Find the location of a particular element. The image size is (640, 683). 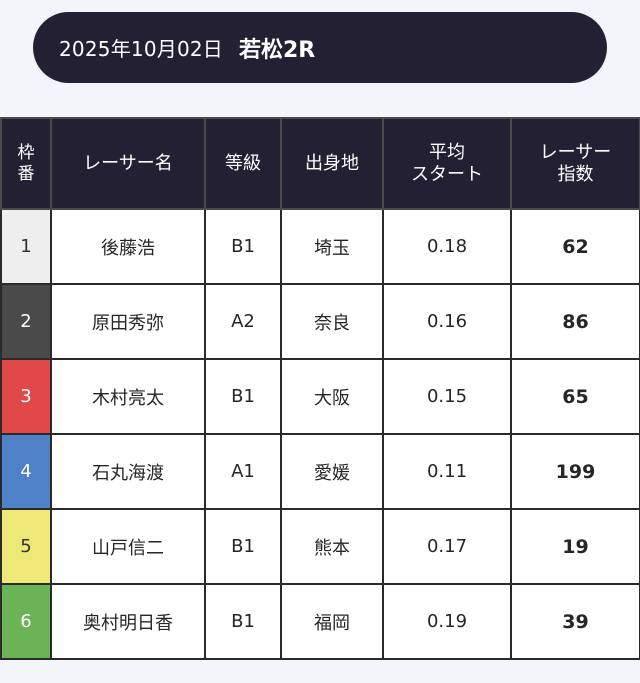

hometown-cell: 大阪 is located at coordinates (332, 396).